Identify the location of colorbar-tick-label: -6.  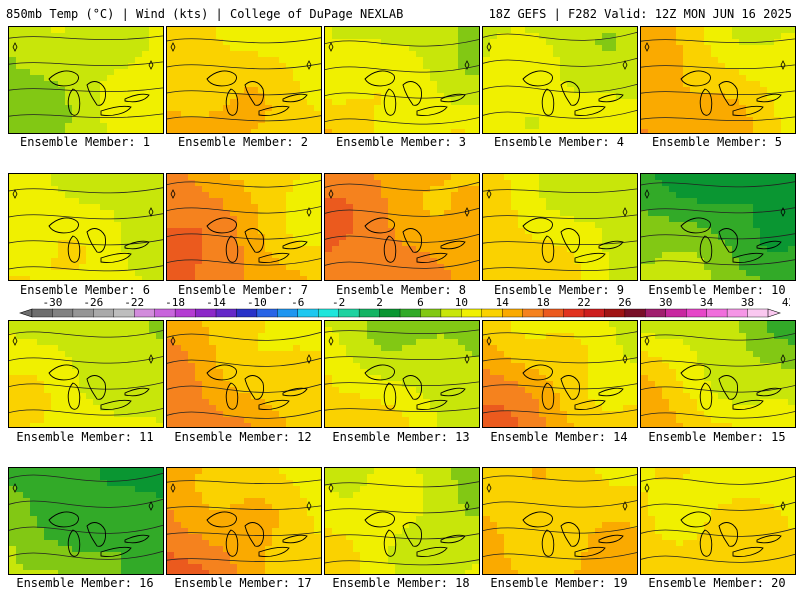
(297, 302).